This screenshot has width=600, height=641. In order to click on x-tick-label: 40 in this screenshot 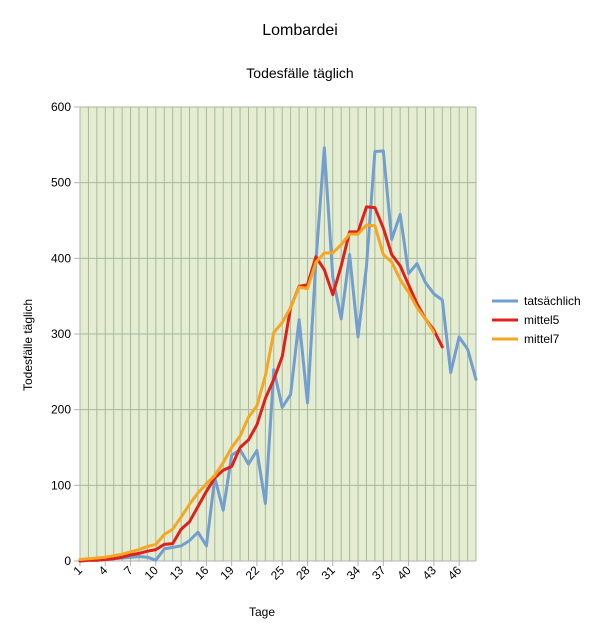, I will do `click(404, 573)`.